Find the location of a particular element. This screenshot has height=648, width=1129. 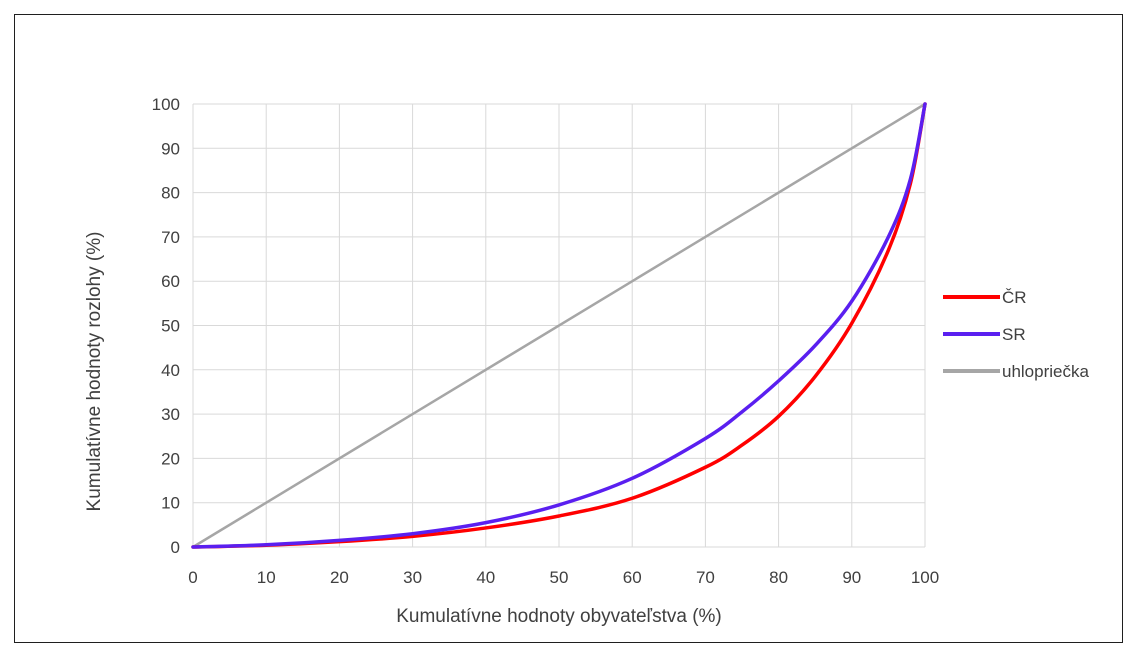

y-tick-labels: 0 10 20 30 40 50 60 70 80 90 100 is located at coordinates (166, 326).